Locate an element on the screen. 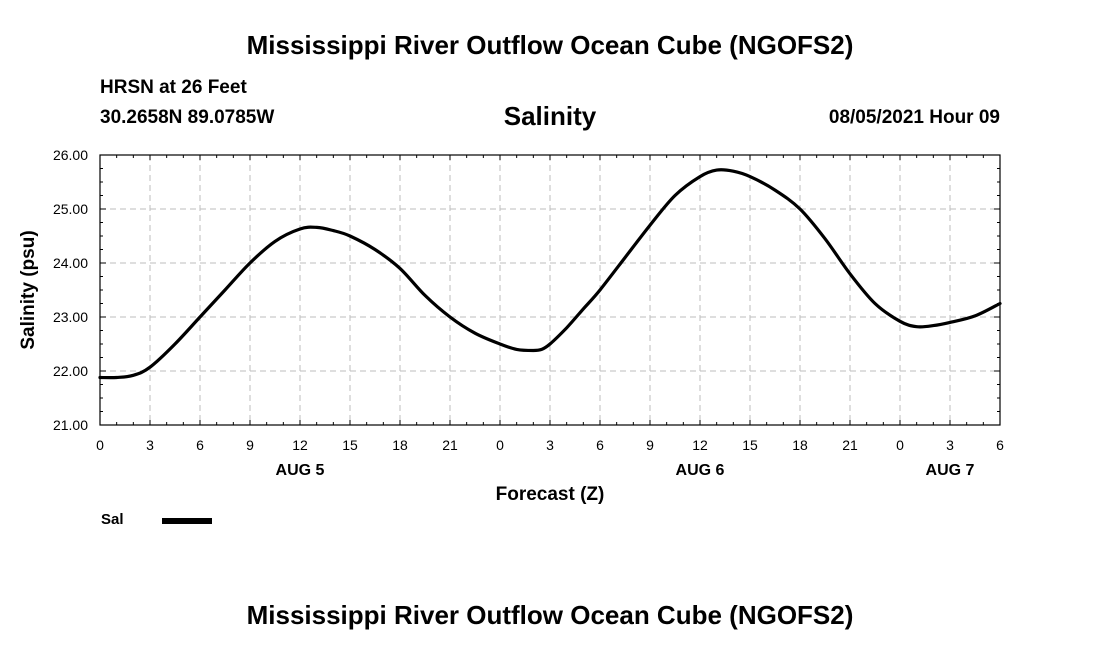 This screenshot has height=650, width=1100. station-coords: 30.2658N 89.0785W is located at coordinates (187, 117).